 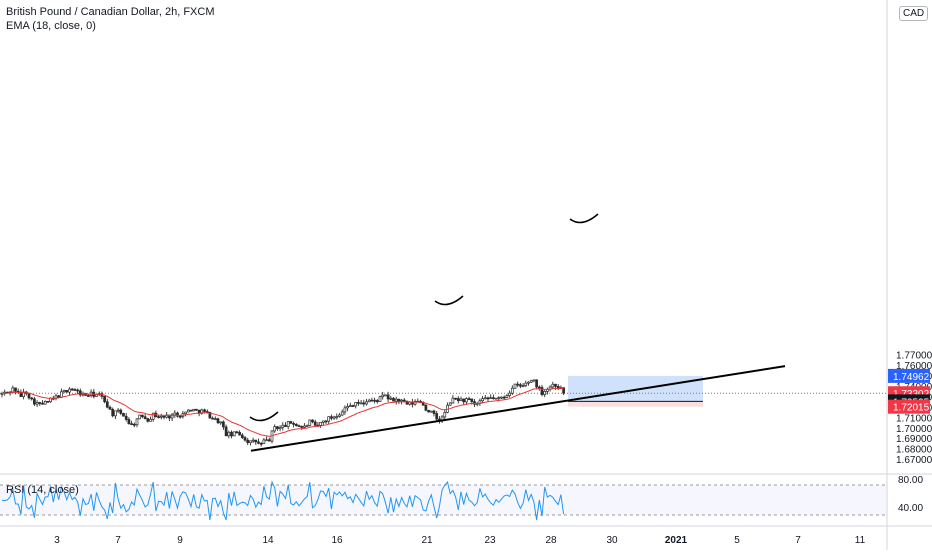 What do you see at coordinates (612, 540) in the screenshot?
I see `time-tick: 30` at bounding box center [612, 540].